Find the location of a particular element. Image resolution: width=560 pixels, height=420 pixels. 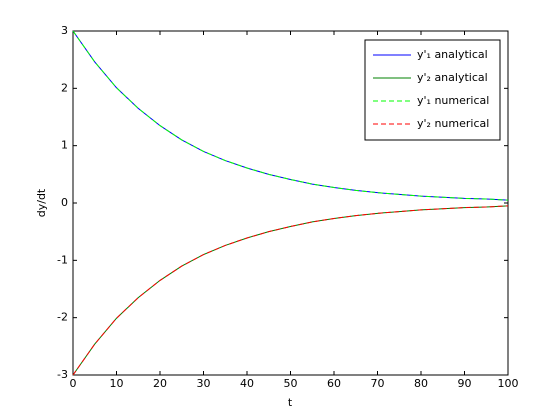

y-tick-label: 0 is located at coordinates (64, 202).